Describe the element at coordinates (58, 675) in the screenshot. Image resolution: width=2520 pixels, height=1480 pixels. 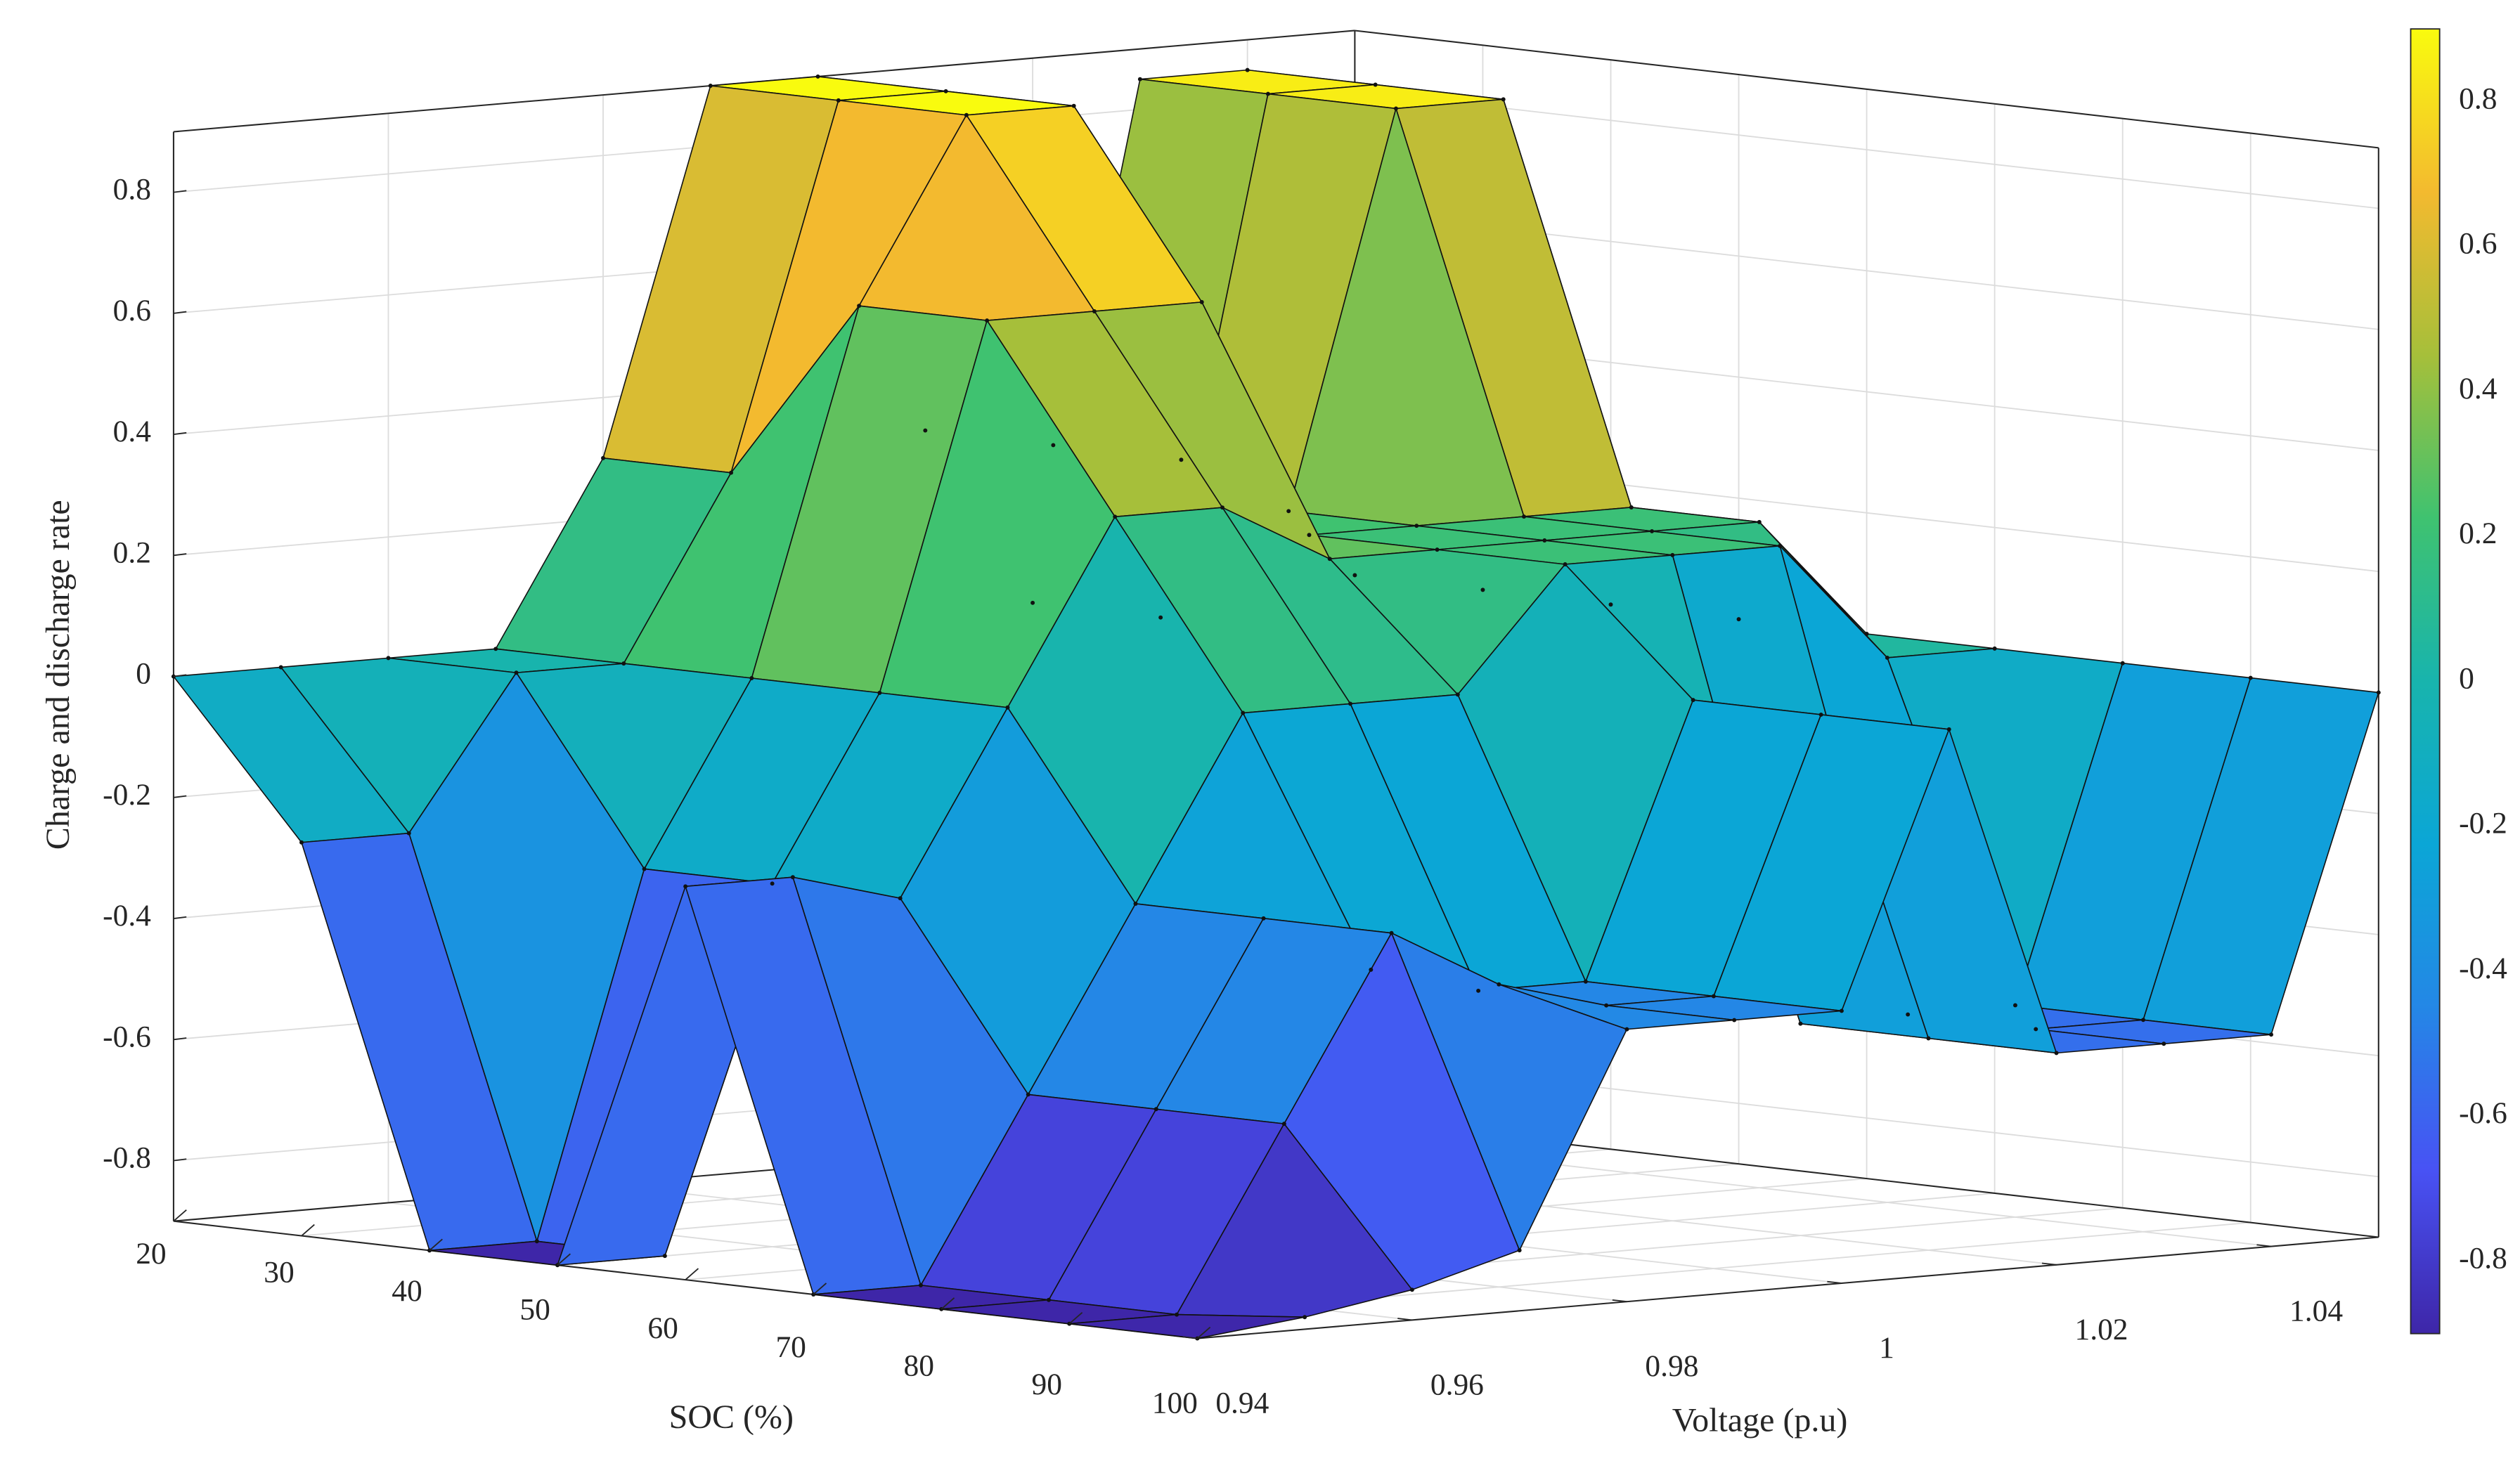
I see `z-axis-title: Charge and discharge rate` at that location.